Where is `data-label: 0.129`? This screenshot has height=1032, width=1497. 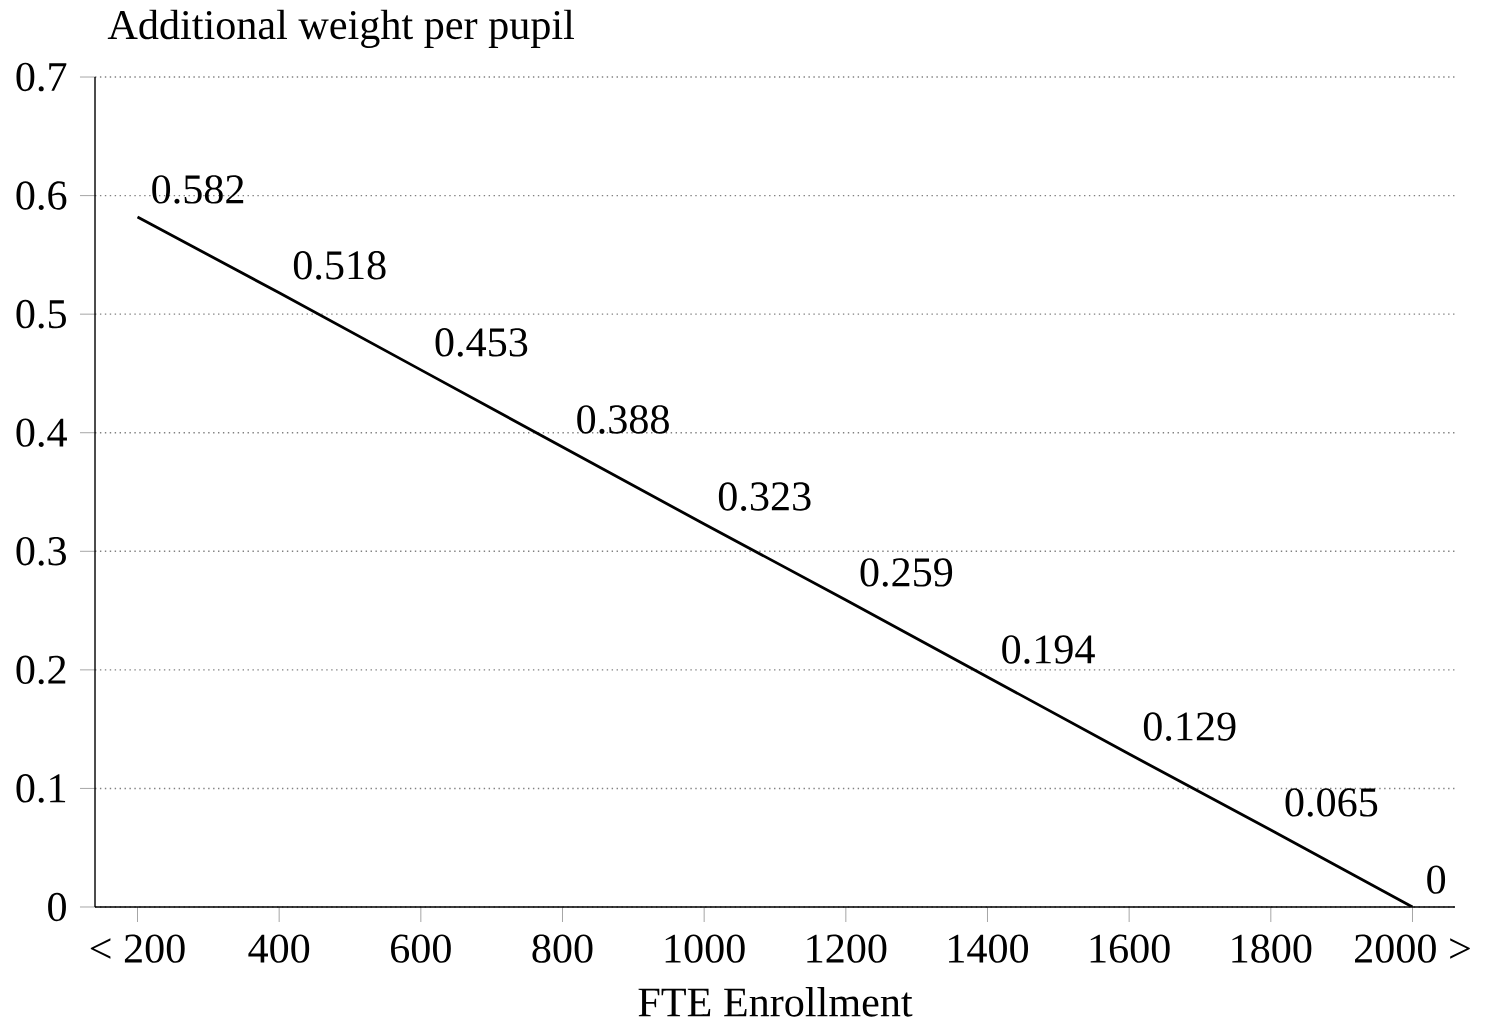
data-label: 0.129 is located at coordinates (1189, 726).